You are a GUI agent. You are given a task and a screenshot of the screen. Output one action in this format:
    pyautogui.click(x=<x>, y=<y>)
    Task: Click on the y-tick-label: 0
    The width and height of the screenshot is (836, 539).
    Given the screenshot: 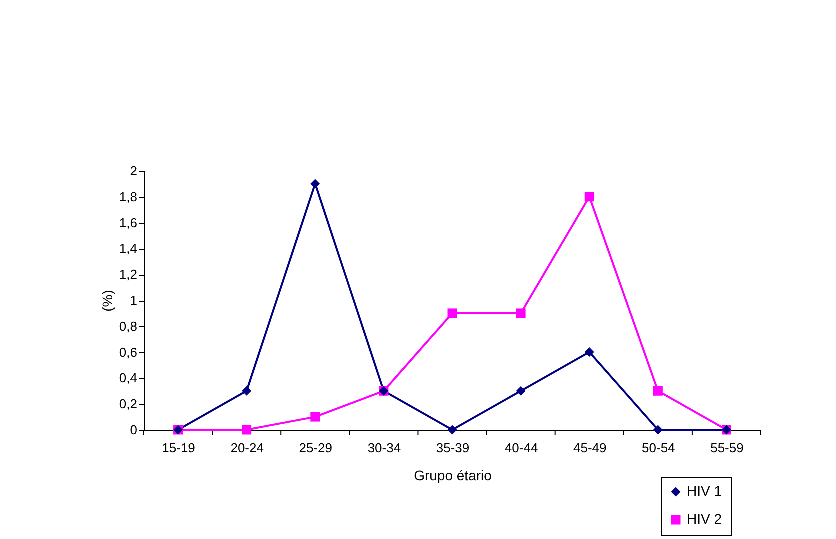 What is the action you would take?
    pyautogui.click(x=134, y=430)
    